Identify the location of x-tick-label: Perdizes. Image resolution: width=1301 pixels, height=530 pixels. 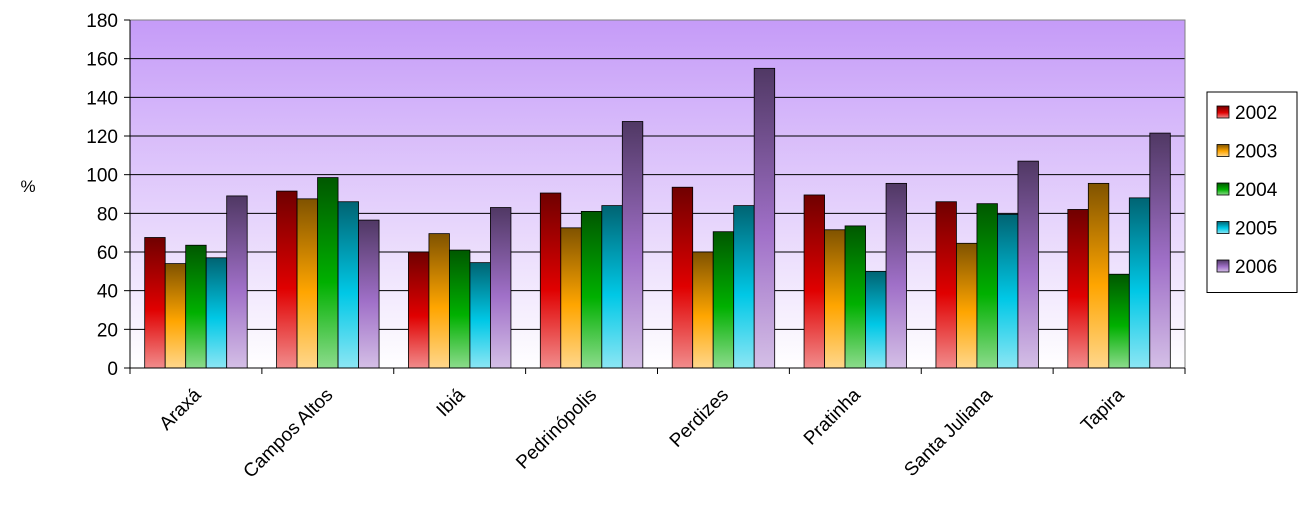
(699, 418).